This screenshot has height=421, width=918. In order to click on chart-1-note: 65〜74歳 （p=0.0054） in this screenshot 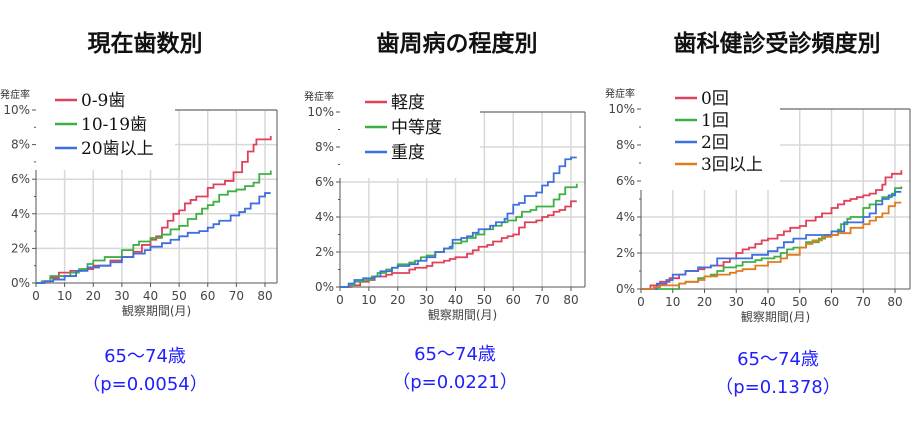, I will do `click(145, 371)`.